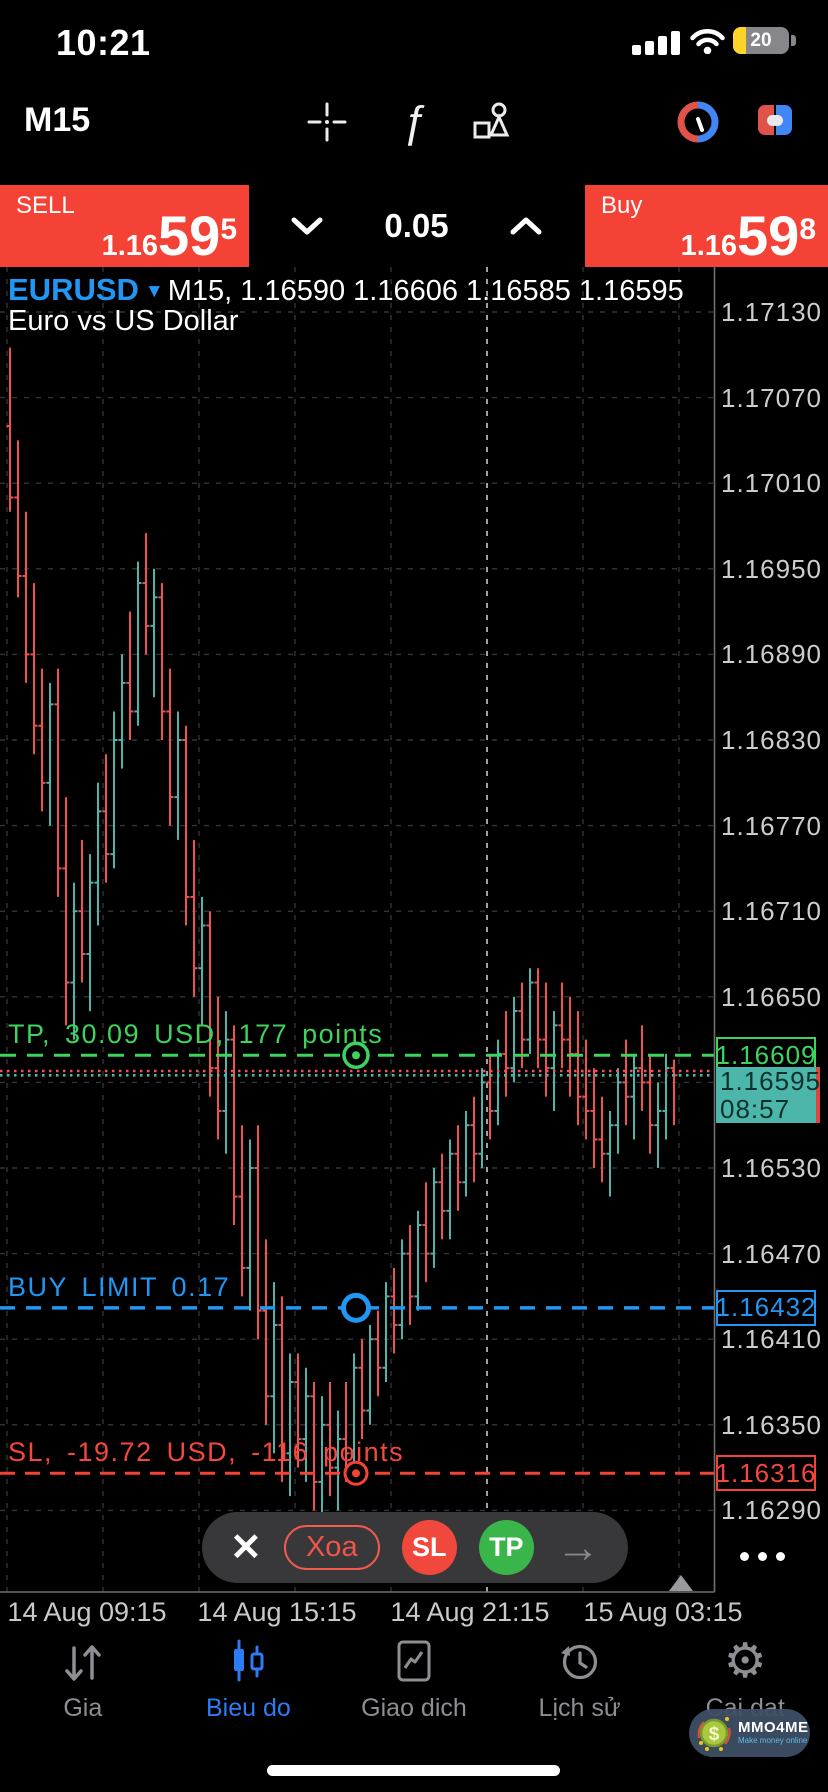  Describe the element at coordinates (766, 1307) in the screenshot. I see `buy-limit-price-box: 1.16432` at that location.